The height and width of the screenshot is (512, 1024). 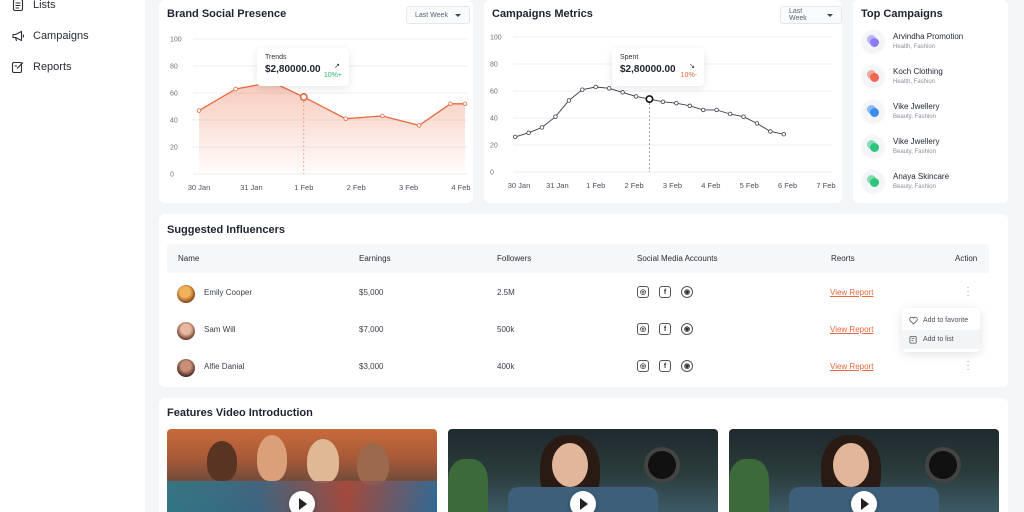 I want to click on influencer-earnings: $5,000, so click(x=371, y=292).